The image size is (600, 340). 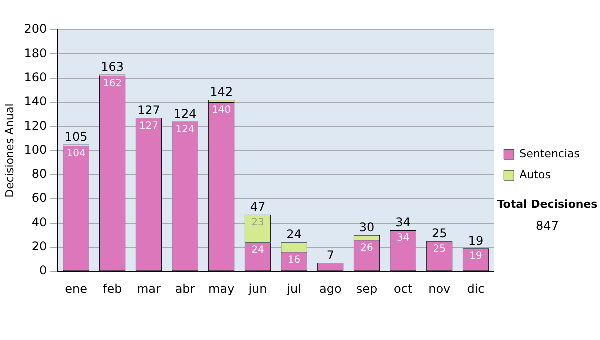 What do you see at coordinates (36, 125) in the screenshot?
I see `y-tick-label: 120` at bounding box center [36, 125].